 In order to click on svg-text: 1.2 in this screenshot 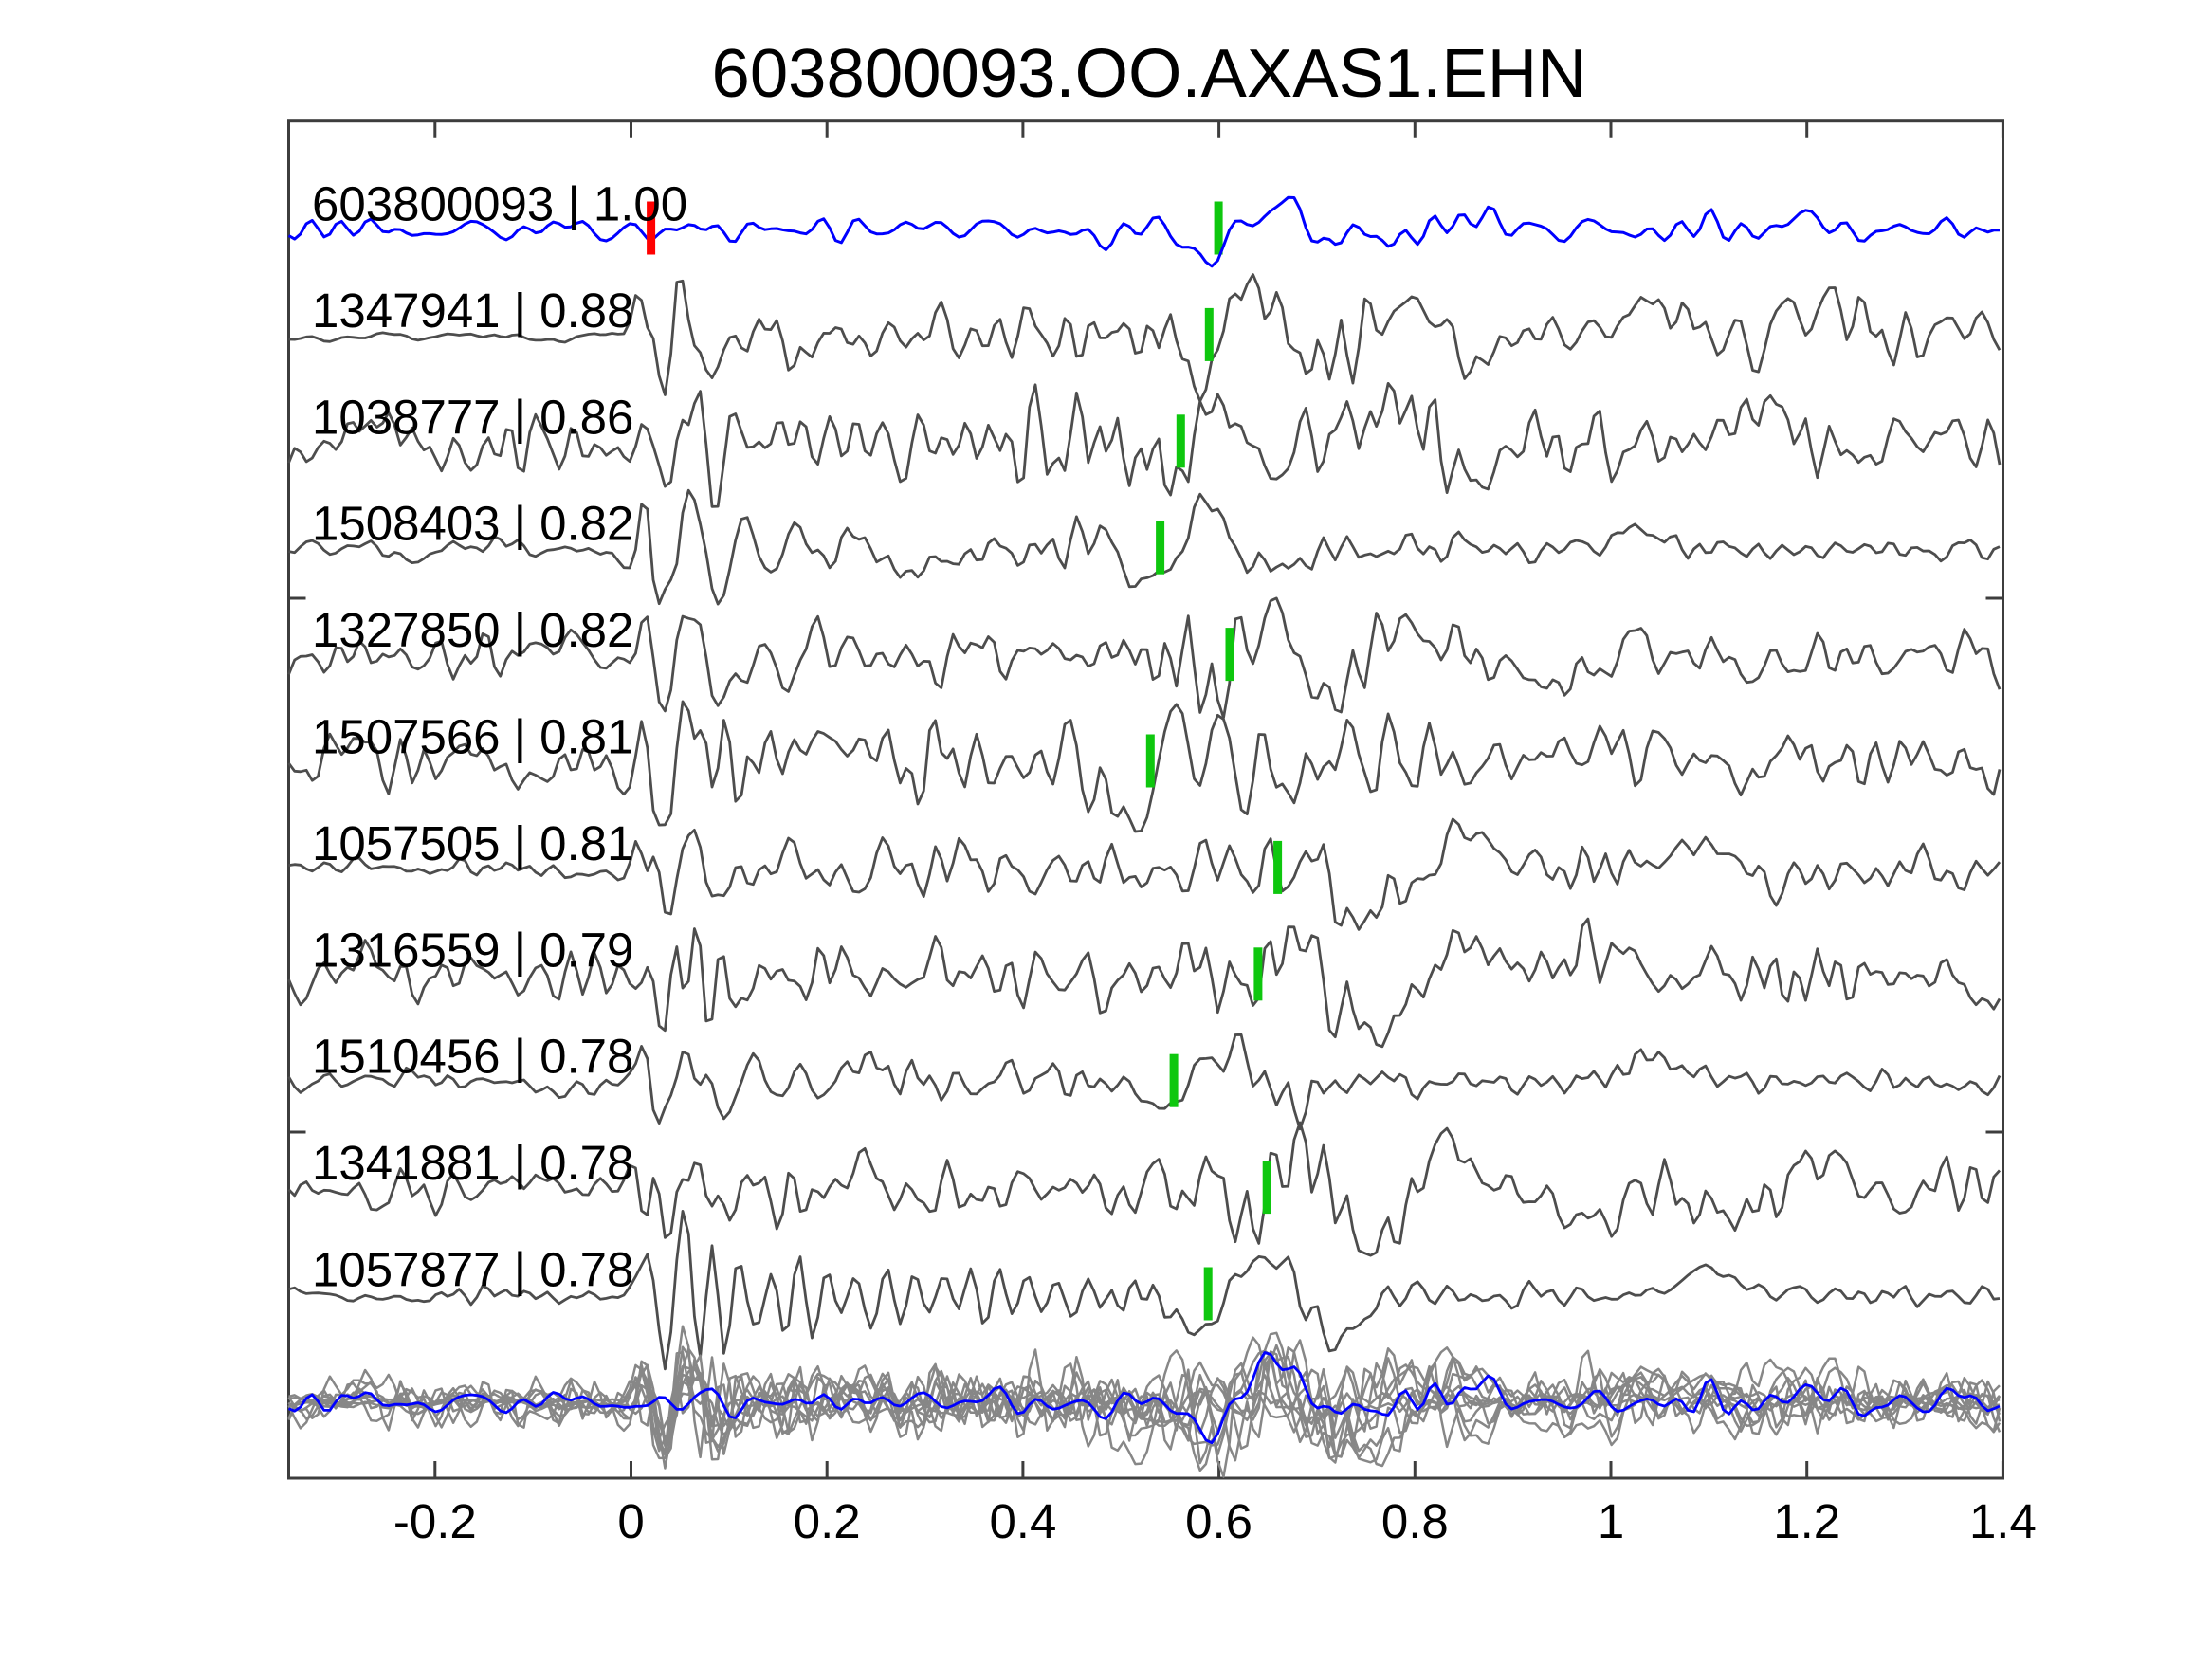, I will do `click(1806, 1521)`.